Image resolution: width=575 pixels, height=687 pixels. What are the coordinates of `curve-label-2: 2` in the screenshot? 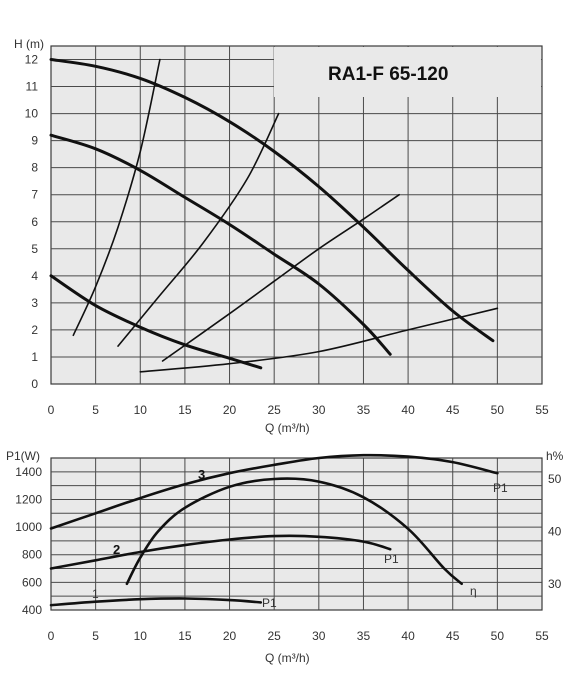 It's located at (116, 549).